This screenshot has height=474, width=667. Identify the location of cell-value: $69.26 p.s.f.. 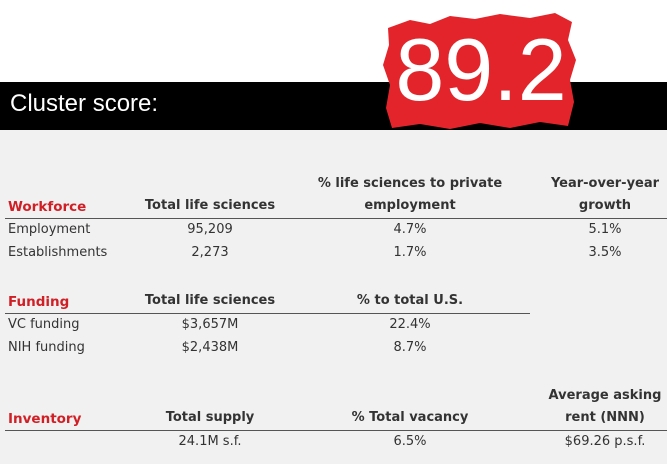
(605, 441).